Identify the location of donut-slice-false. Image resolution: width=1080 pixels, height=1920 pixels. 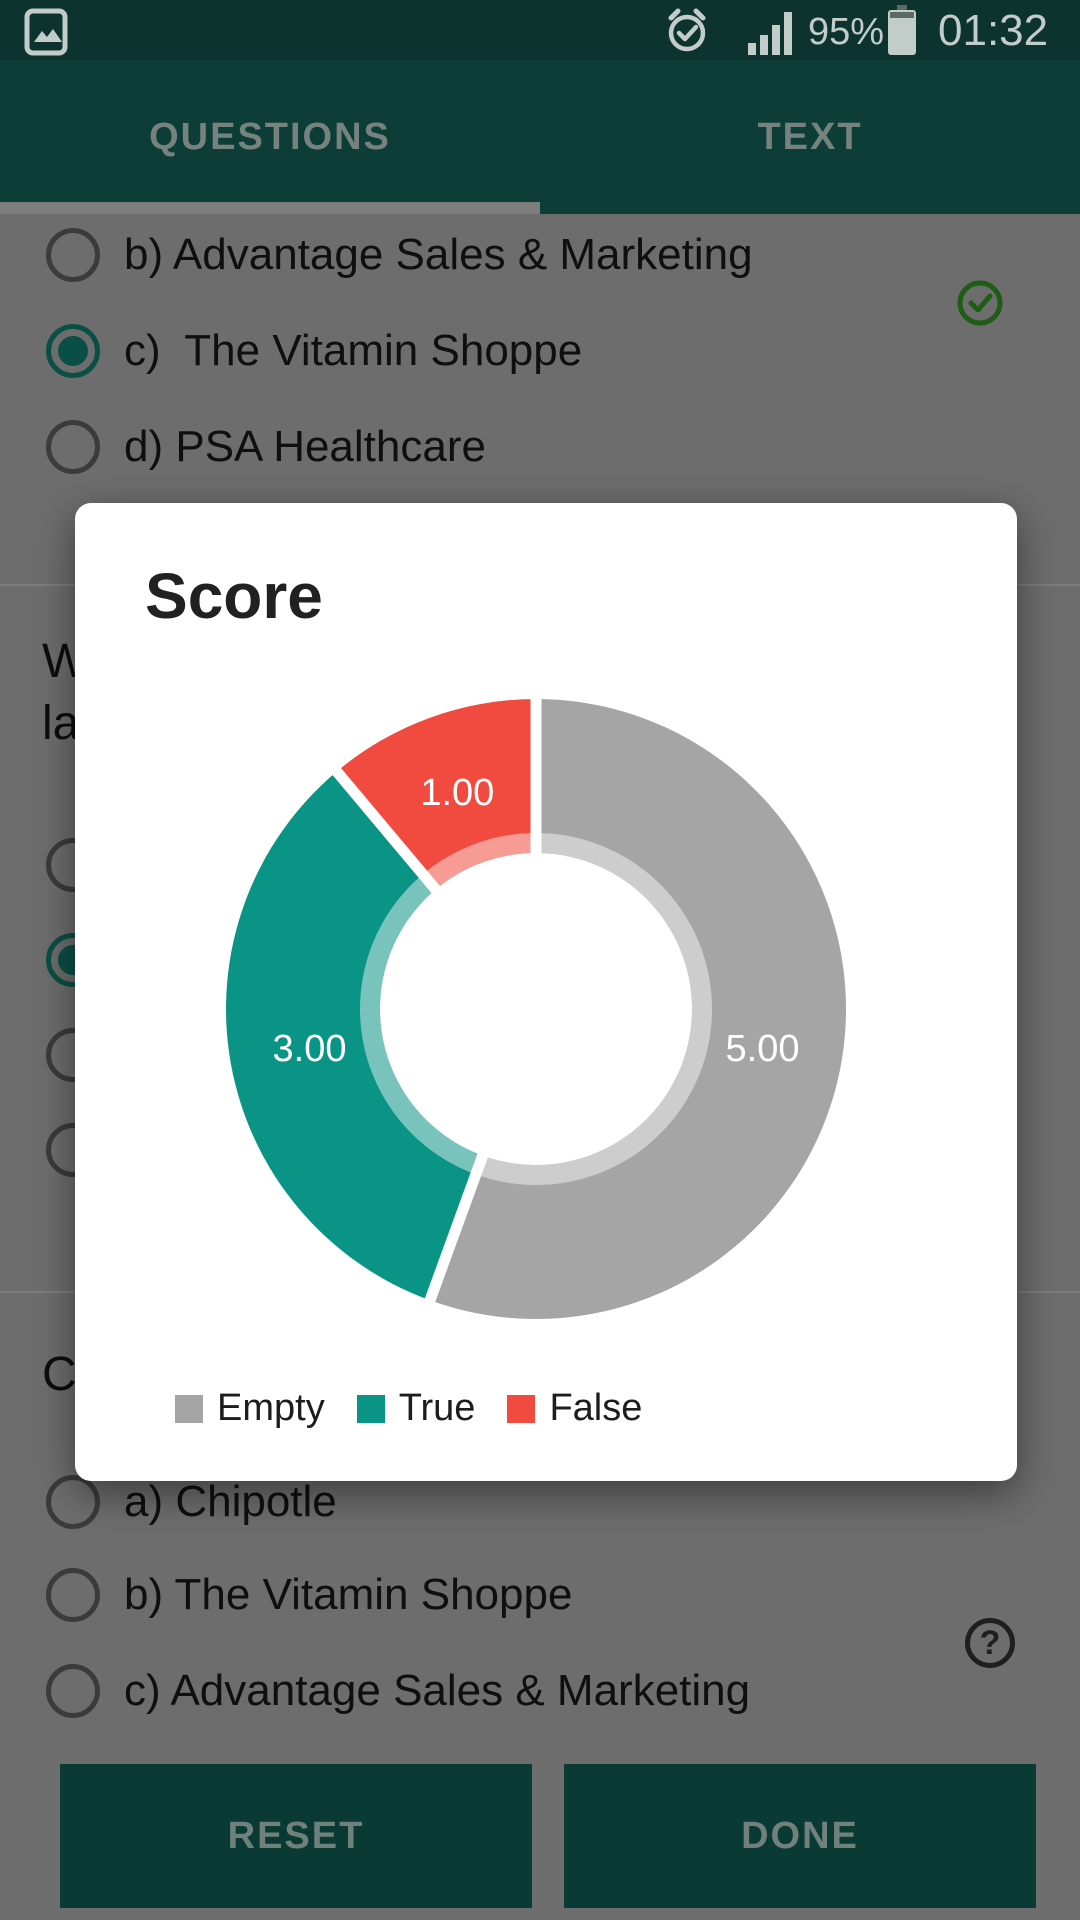
(436, 794).